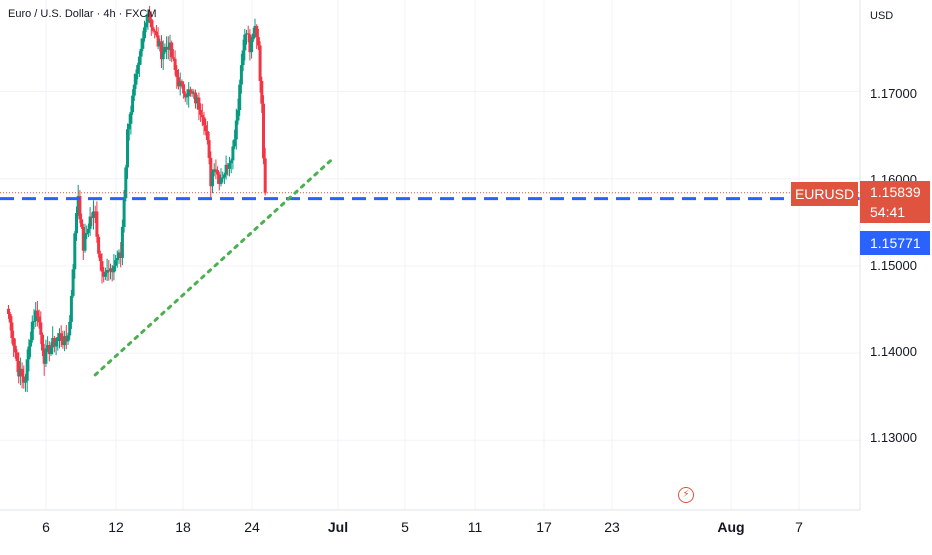  Describe the element at coordinates (731, 527) in the screenshot. I see `time-tick-month: Aug` at that location.